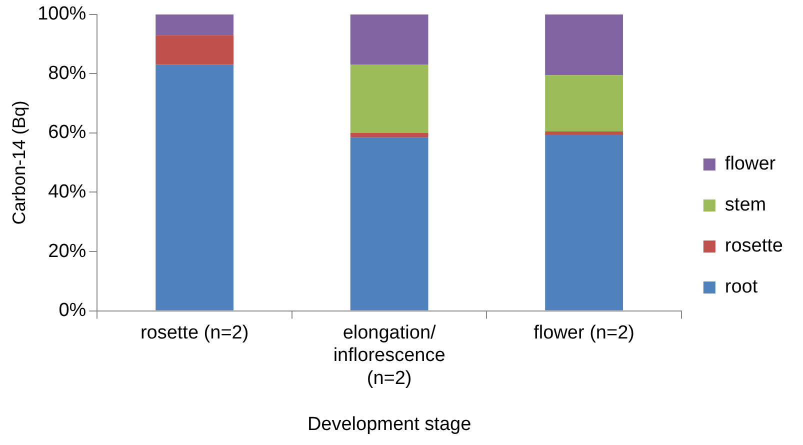  I want to click on y-tick-label: 100%, so click(62, 14).